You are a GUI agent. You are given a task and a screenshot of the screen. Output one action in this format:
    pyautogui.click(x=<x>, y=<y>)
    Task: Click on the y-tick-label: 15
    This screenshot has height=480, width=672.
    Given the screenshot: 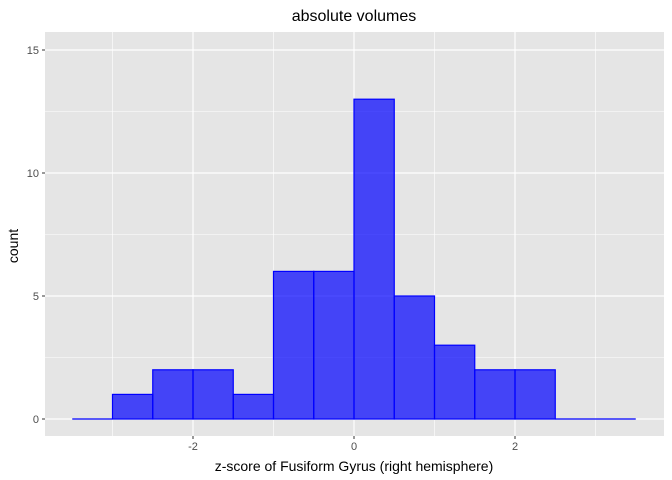 What is the action you would take?
    pyautogui.click(x=33, y=51)
    